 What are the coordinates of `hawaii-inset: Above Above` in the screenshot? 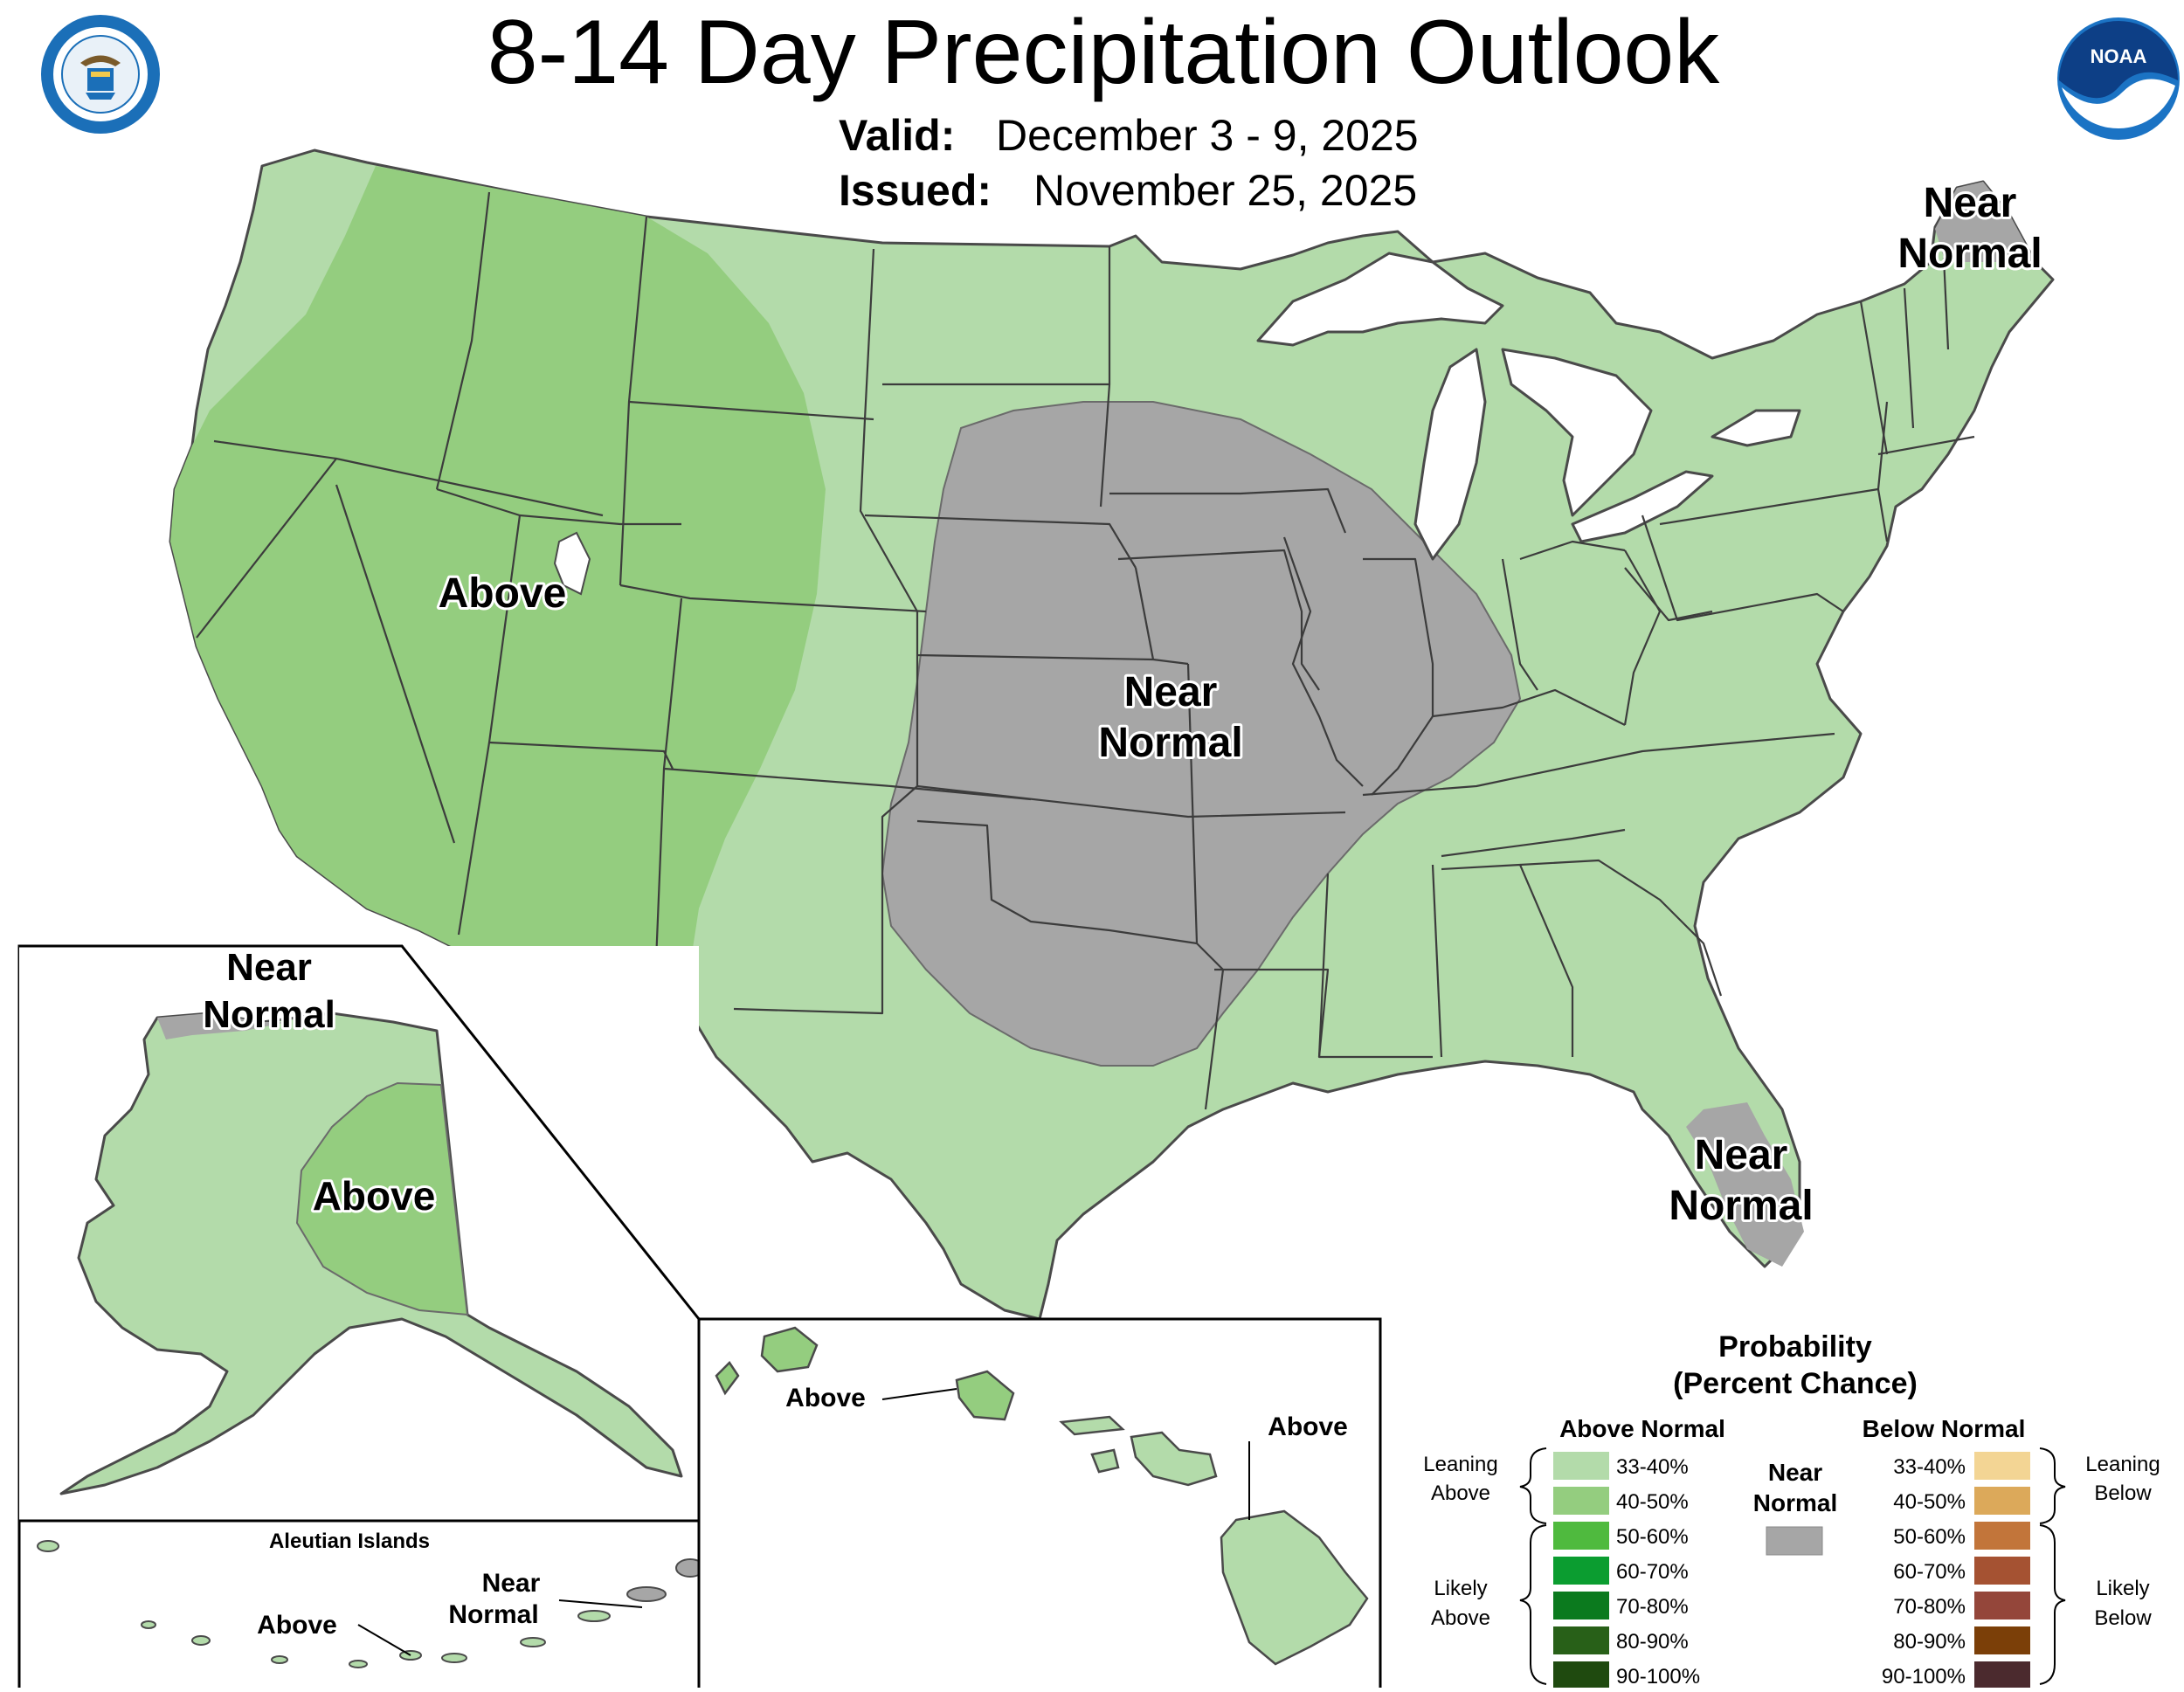 It's located at (1039, 1504).